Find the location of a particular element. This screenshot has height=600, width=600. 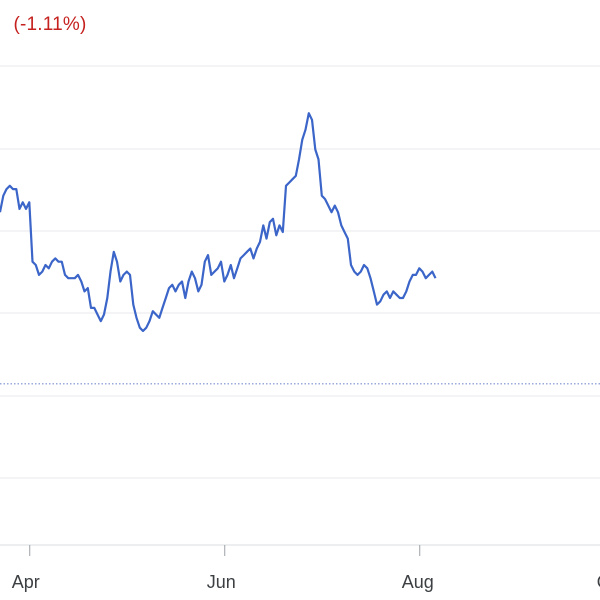

x-tick-label-jun: Jun is located at coordinates (221, 582).